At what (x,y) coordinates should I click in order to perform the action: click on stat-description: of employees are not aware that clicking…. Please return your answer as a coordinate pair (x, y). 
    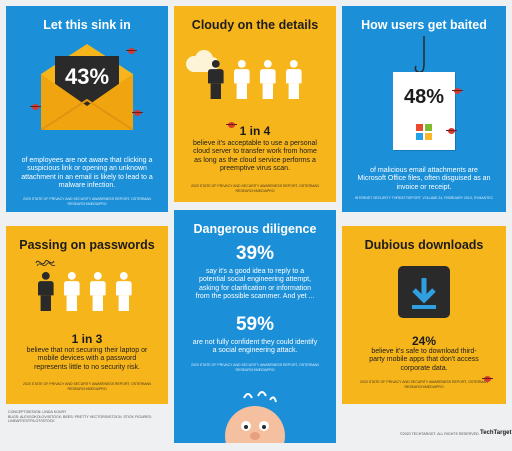
    Looking at the image, I should click on (87, 173).